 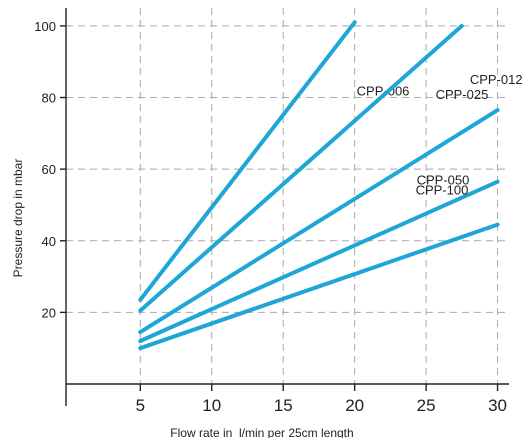 I want to click on series-label-cpp-050: CPP-050, so click(x=443, y=180).